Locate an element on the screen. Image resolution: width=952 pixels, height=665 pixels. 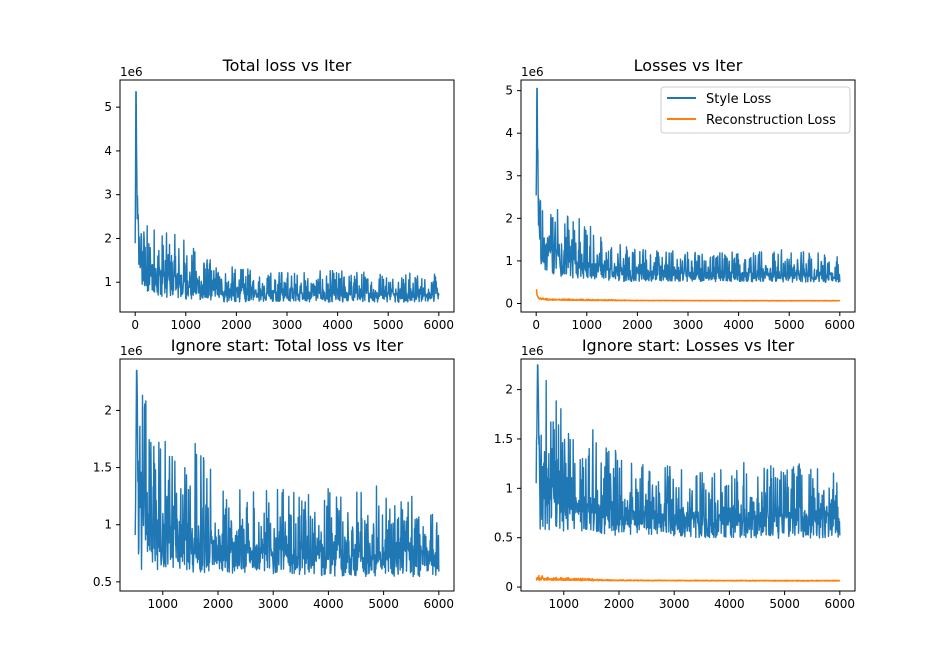
legend-label-reconstruction-loss: Reconstruction Loss is located at coordinates (771, 120).